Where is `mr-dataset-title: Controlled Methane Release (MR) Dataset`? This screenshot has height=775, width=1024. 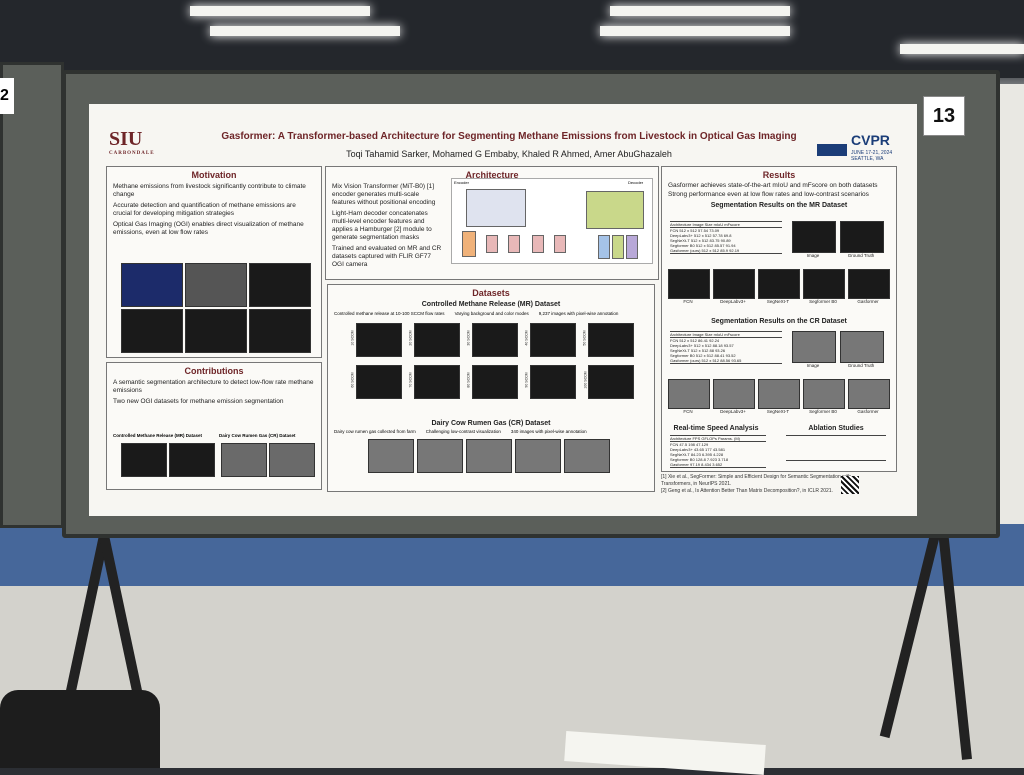 mr-dataset-title: Controlled Methane Release (MR) Dataset is located at coordinates (491, 304).